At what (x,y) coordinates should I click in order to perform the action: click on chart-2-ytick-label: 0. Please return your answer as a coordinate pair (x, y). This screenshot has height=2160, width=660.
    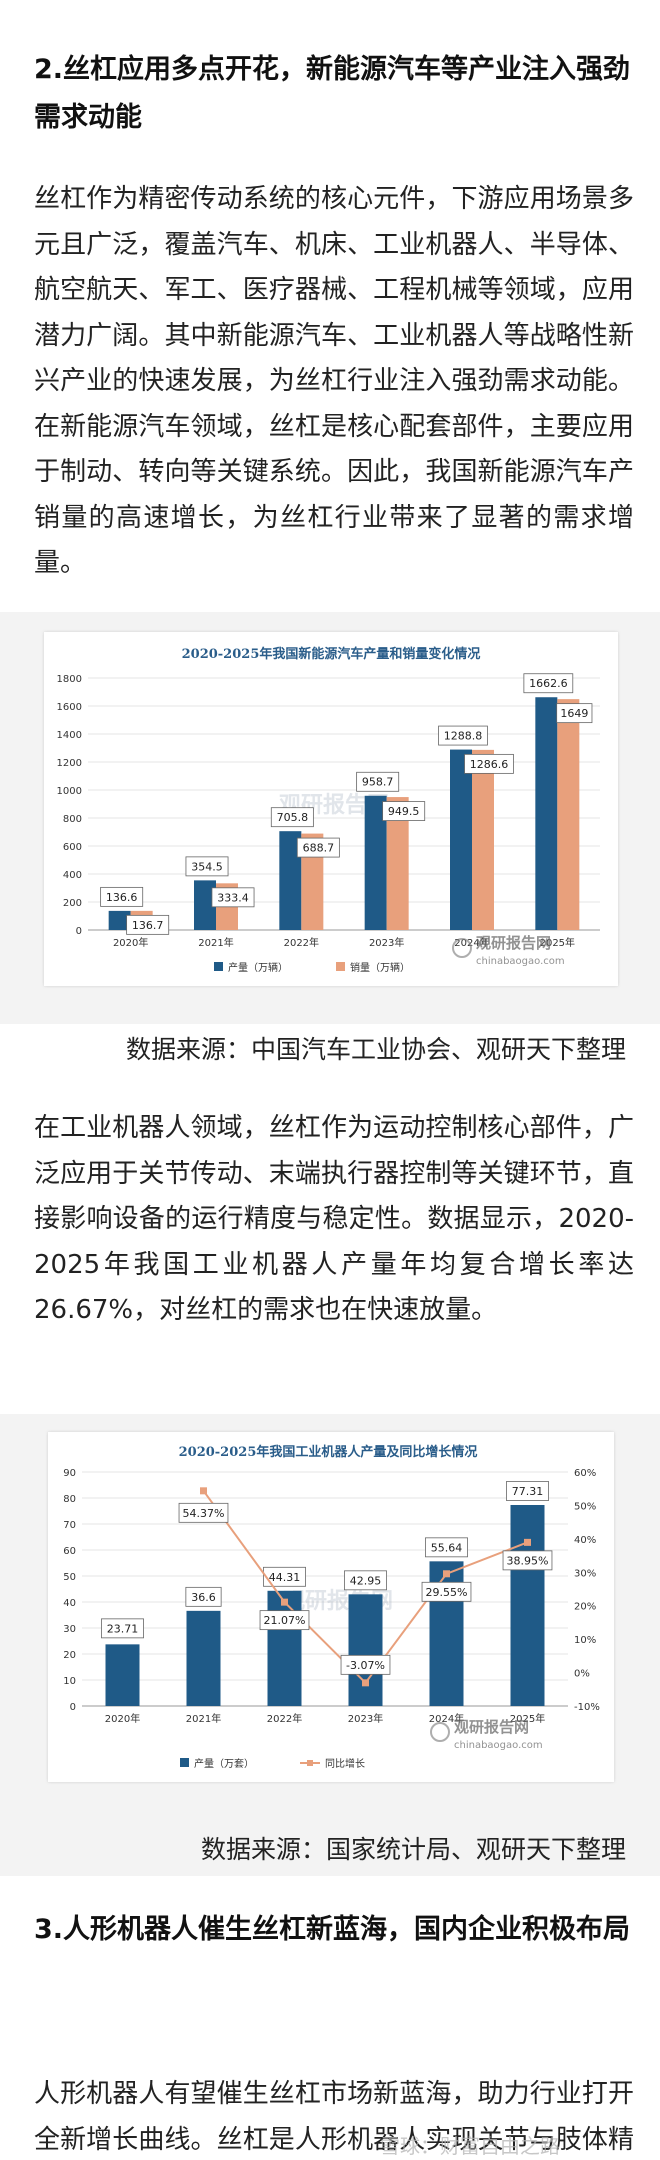
    Looking at the image, I should click on (73, 1707).